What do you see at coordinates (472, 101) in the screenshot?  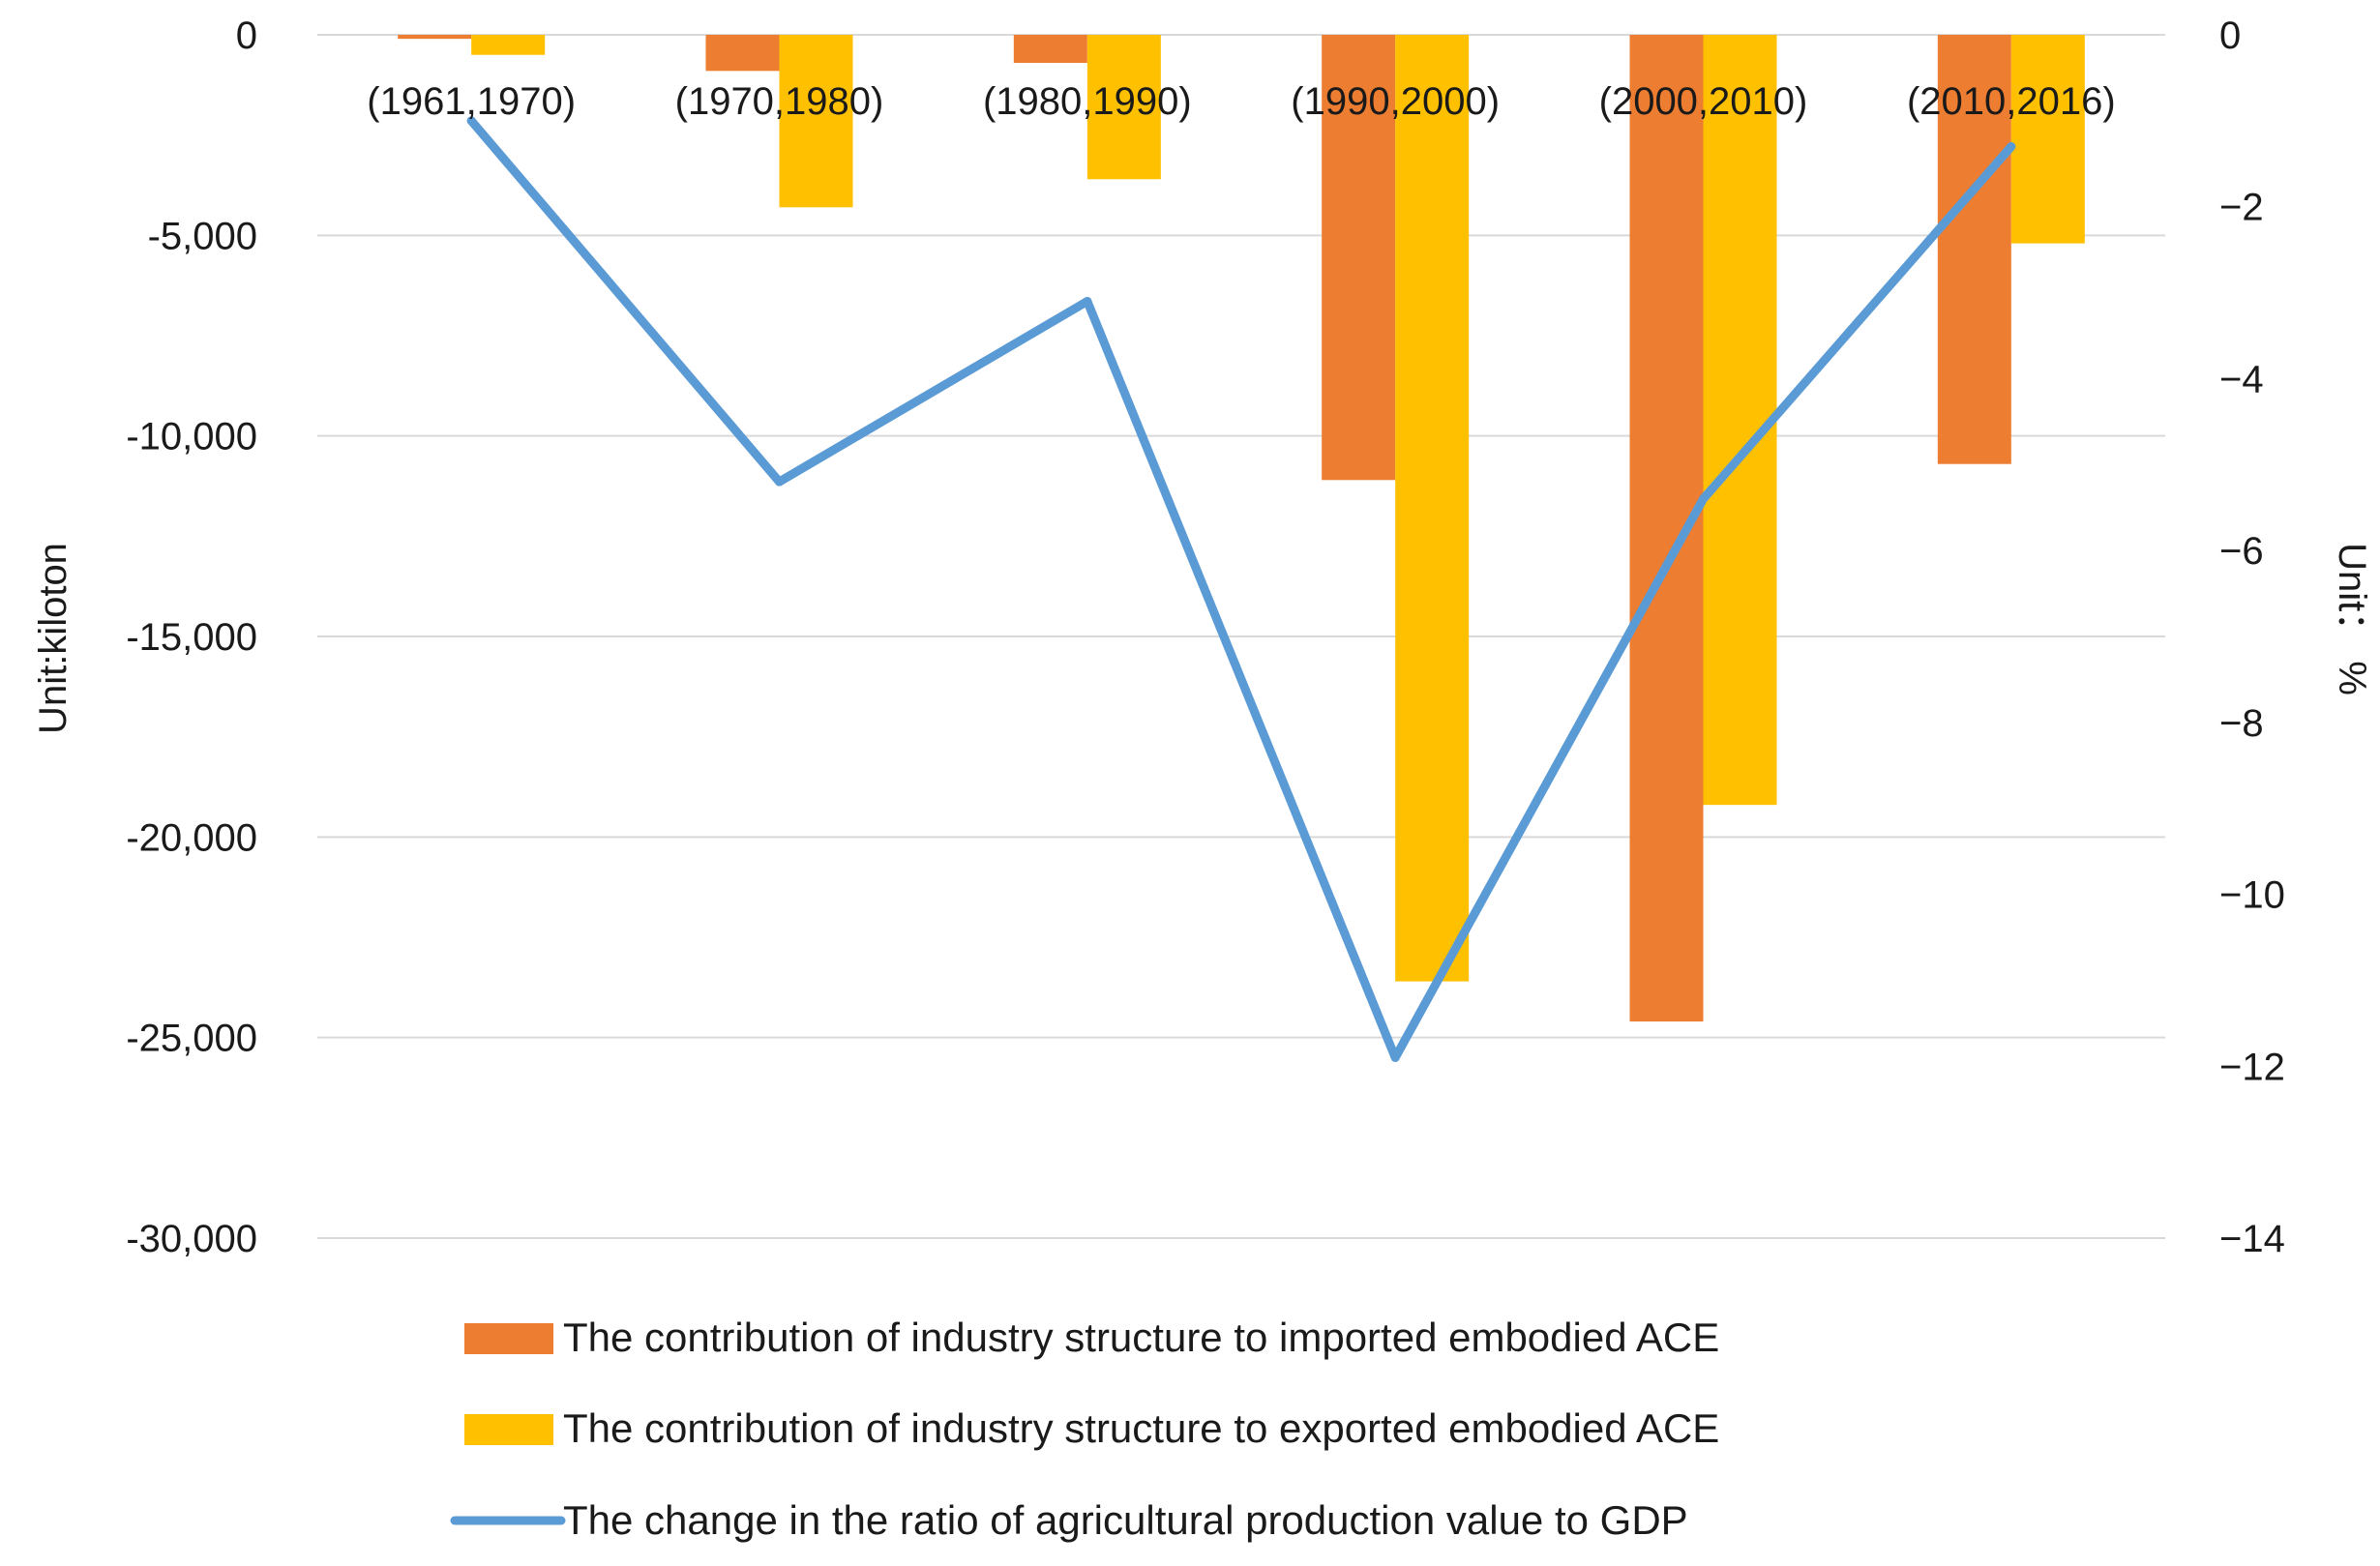 I see `category-label: (1961,1970)` at bounding box center [472, 101].